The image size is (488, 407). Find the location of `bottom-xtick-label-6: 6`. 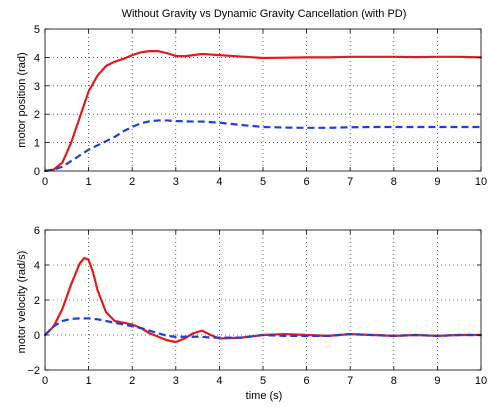

bottom-xtick-label-6: 6 is located at coordinates (307, 381).